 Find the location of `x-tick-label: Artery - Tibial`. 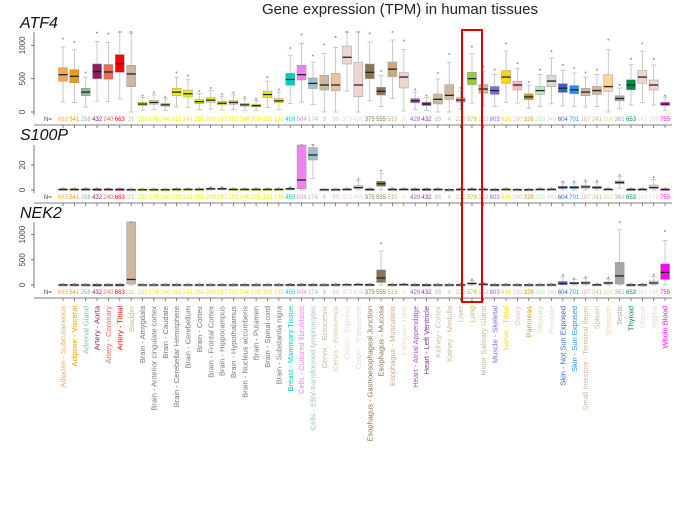

x-tick-label: Artery - Tibial is located at coordinates (119, 328).